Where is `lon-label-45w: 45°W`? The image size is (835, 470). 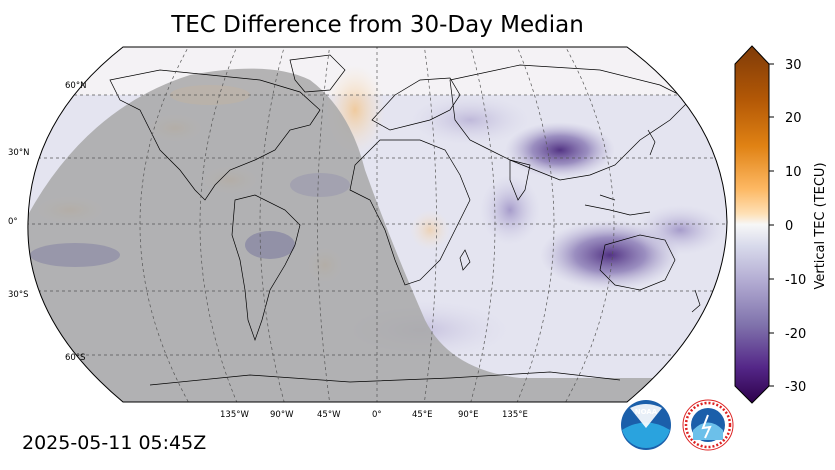
lon-label-45w: 45°W is located at coordinates (329, 415).